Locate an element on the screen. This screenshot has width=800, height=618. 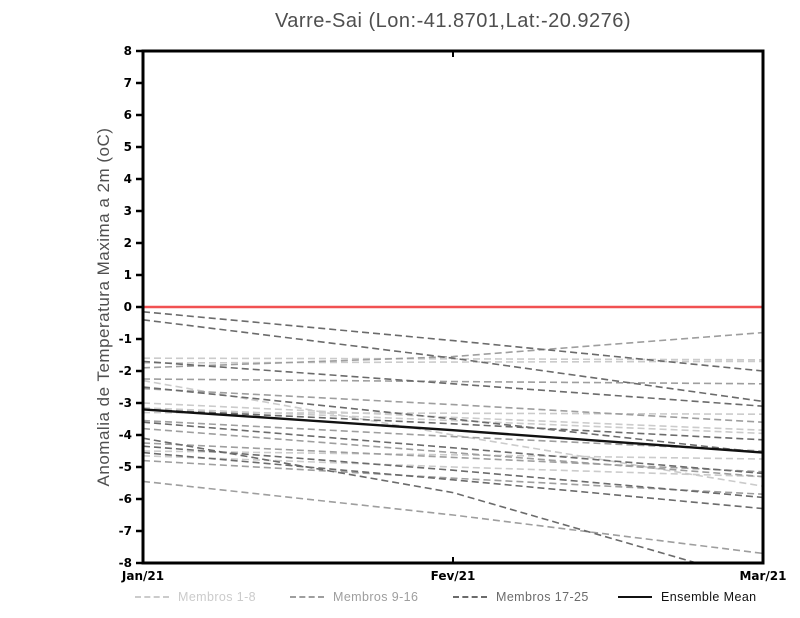
svg-text: Mar/21 is located at coordinates (762, 576).